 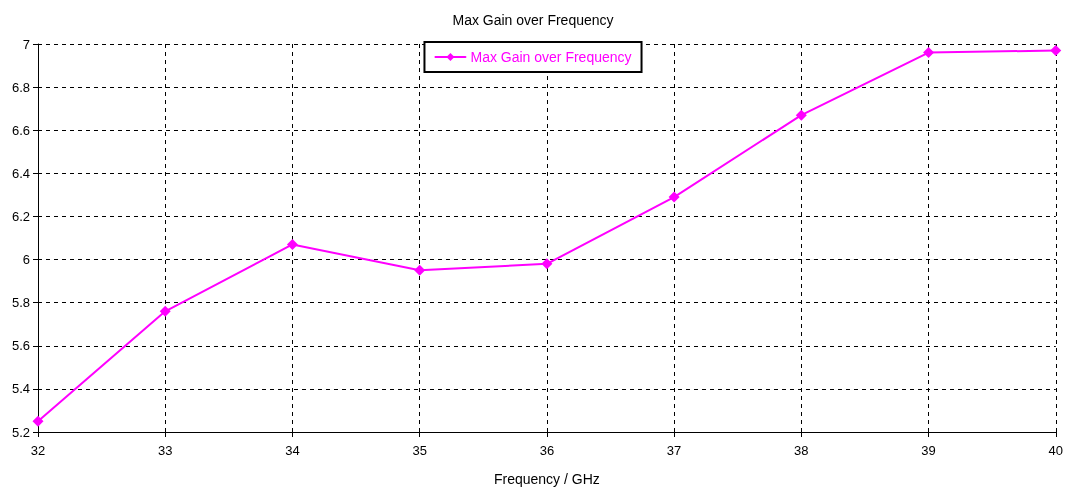 I want to click on x-tick-label: 34, so click(x=292, y=450).